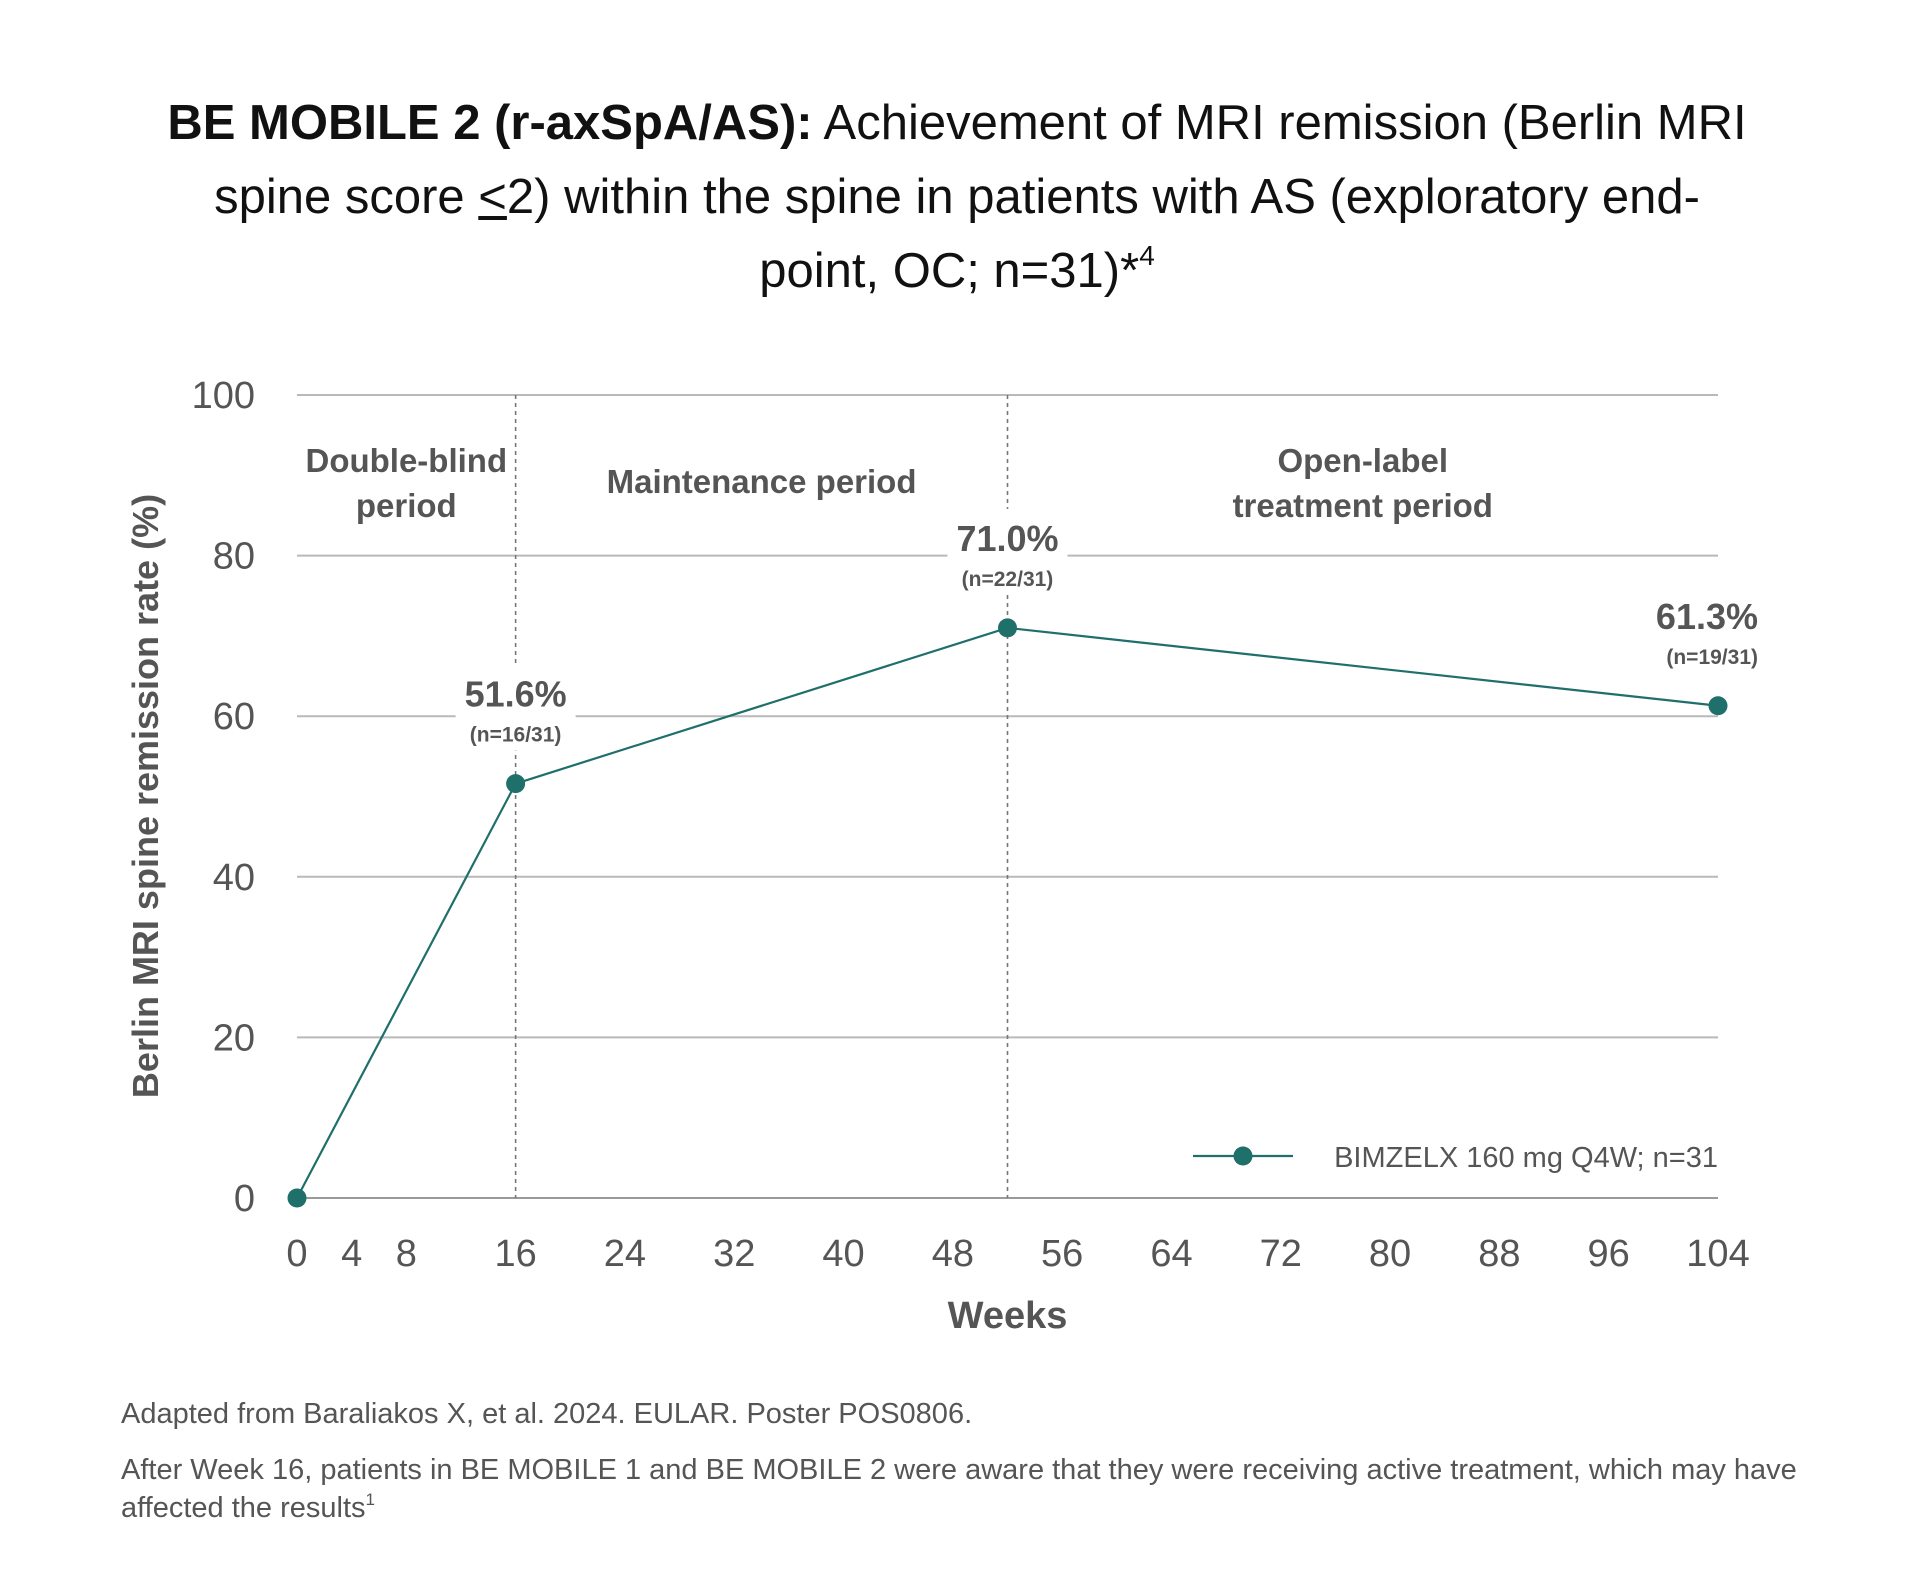 This screenshot has width=1914, height=1583. Describe the element at coordinates (346, 197) in the screenshot. I see `title-line2: spine score` at that location.